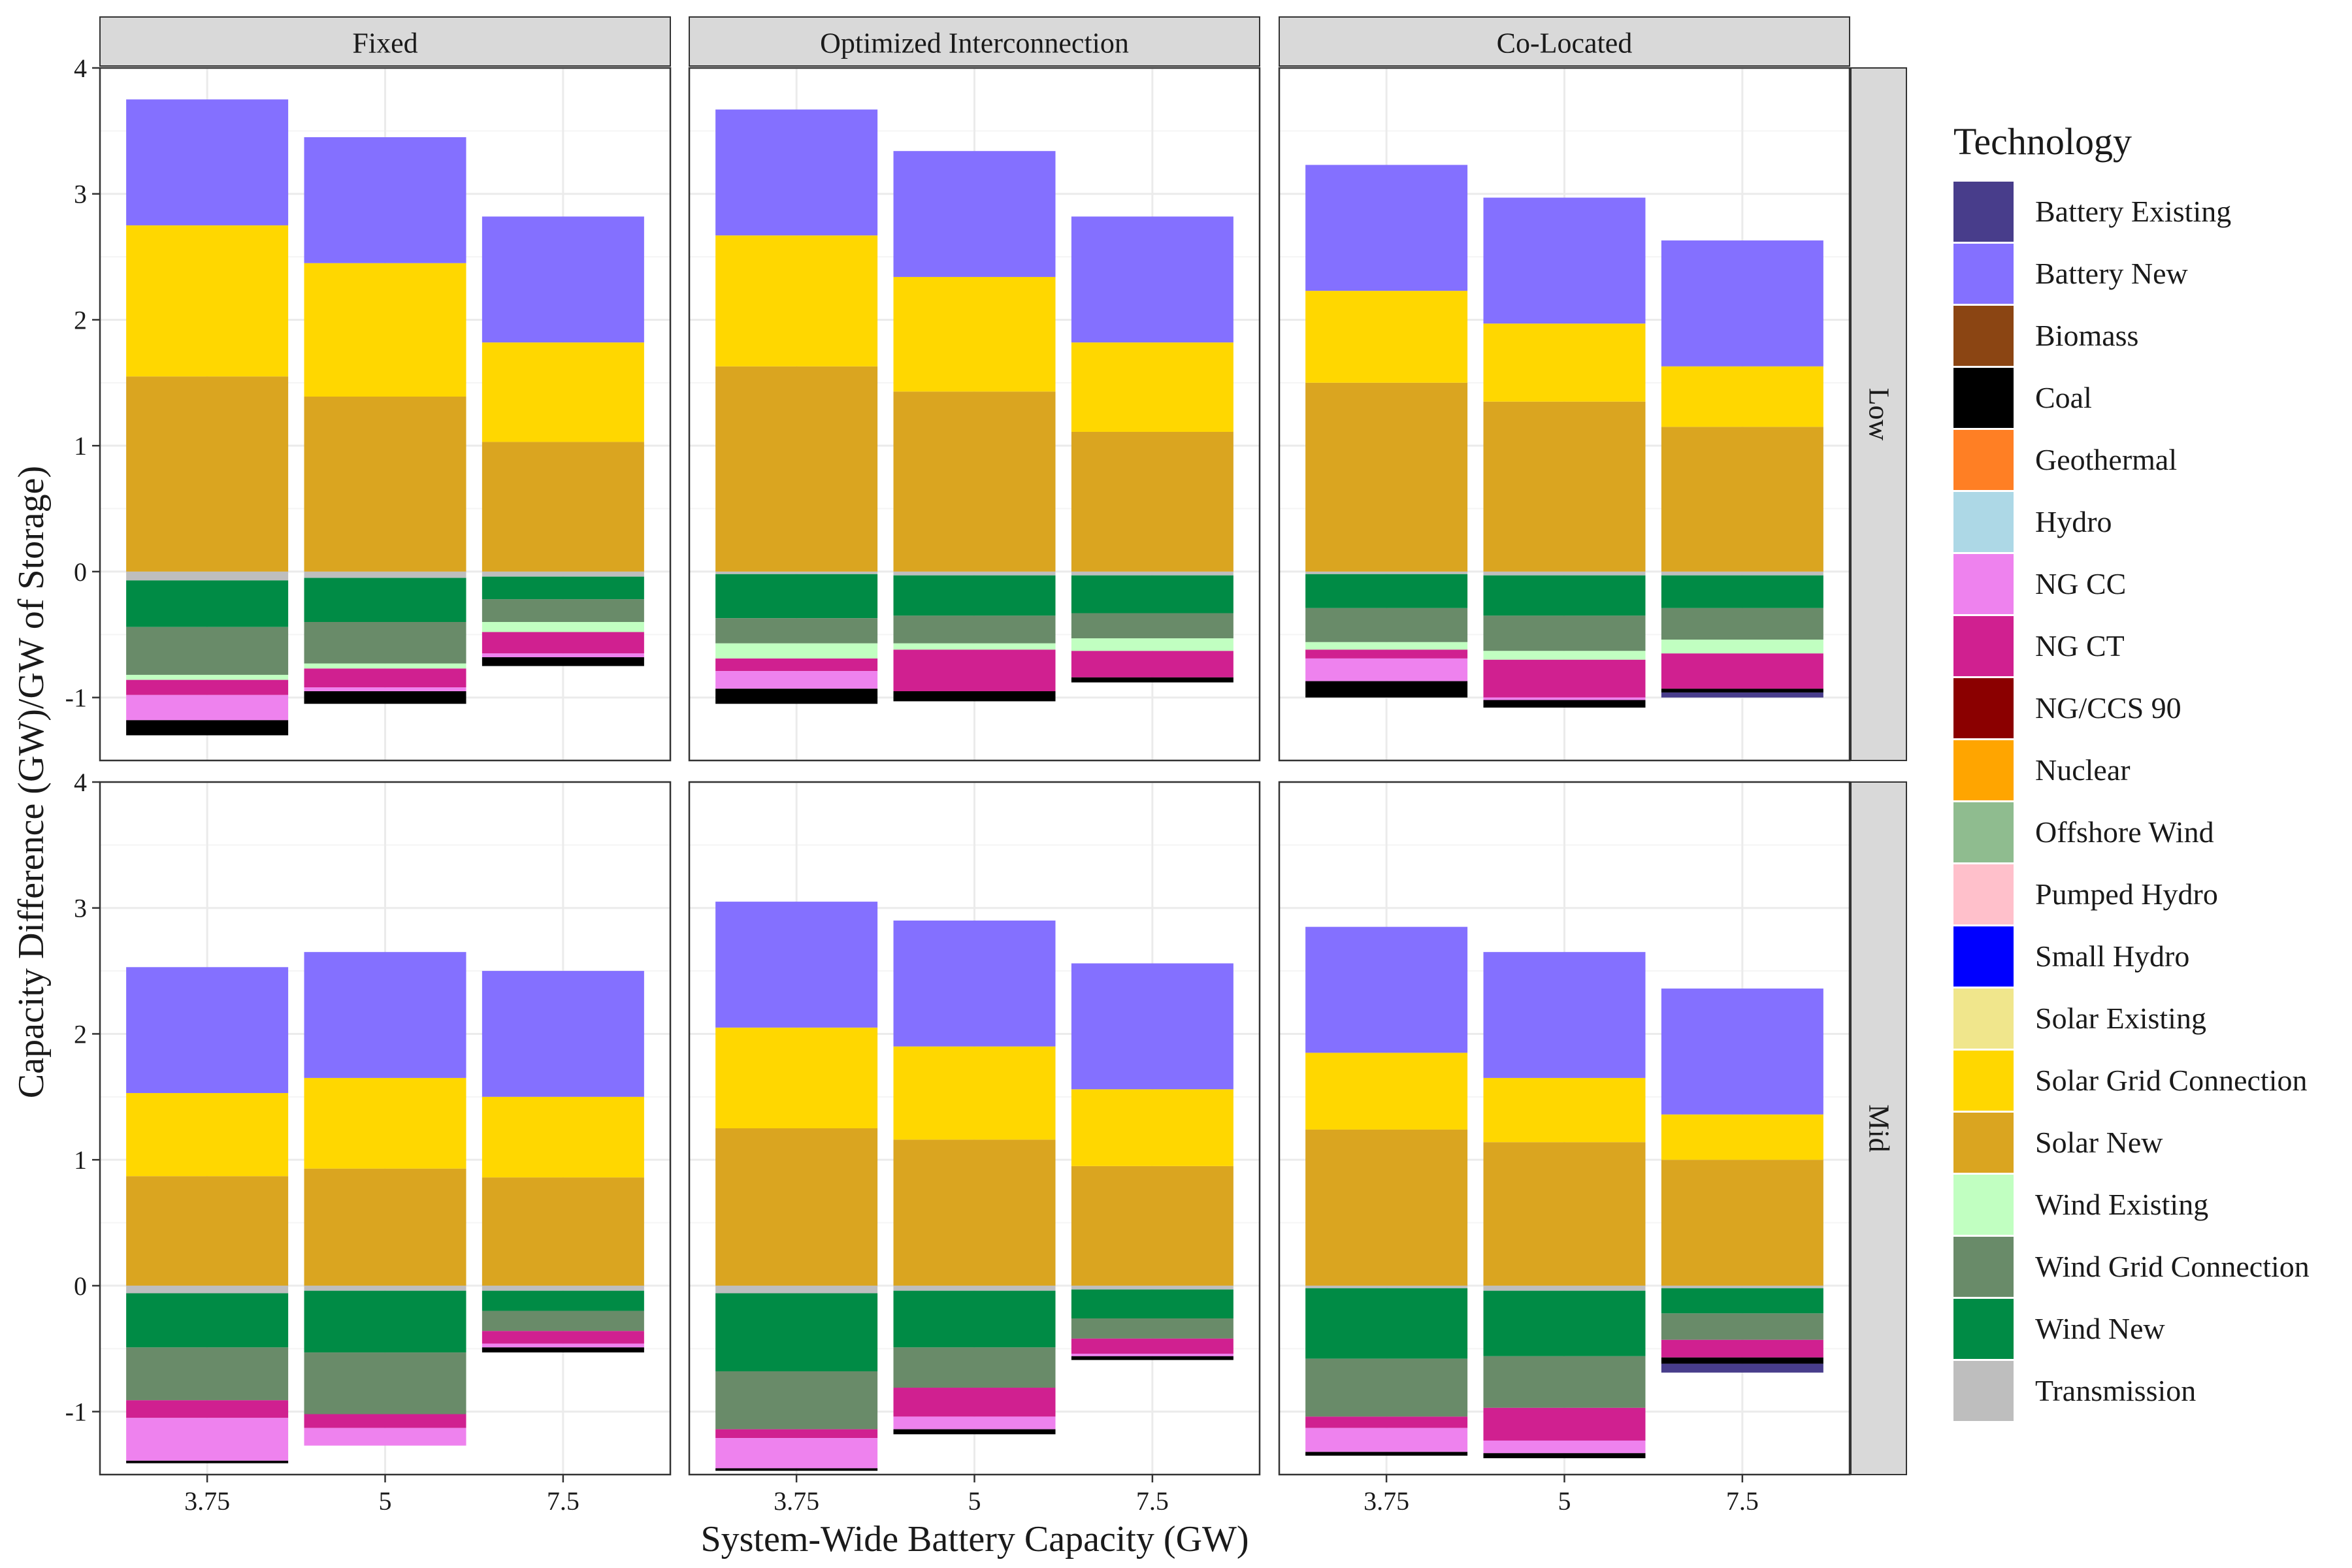 Image resolution: width=2352 pixels, height=1568 pixels. Describe the element at coordinates (1564, 1128) in the screenshot. I see `panel-co-located-mid` at that location.